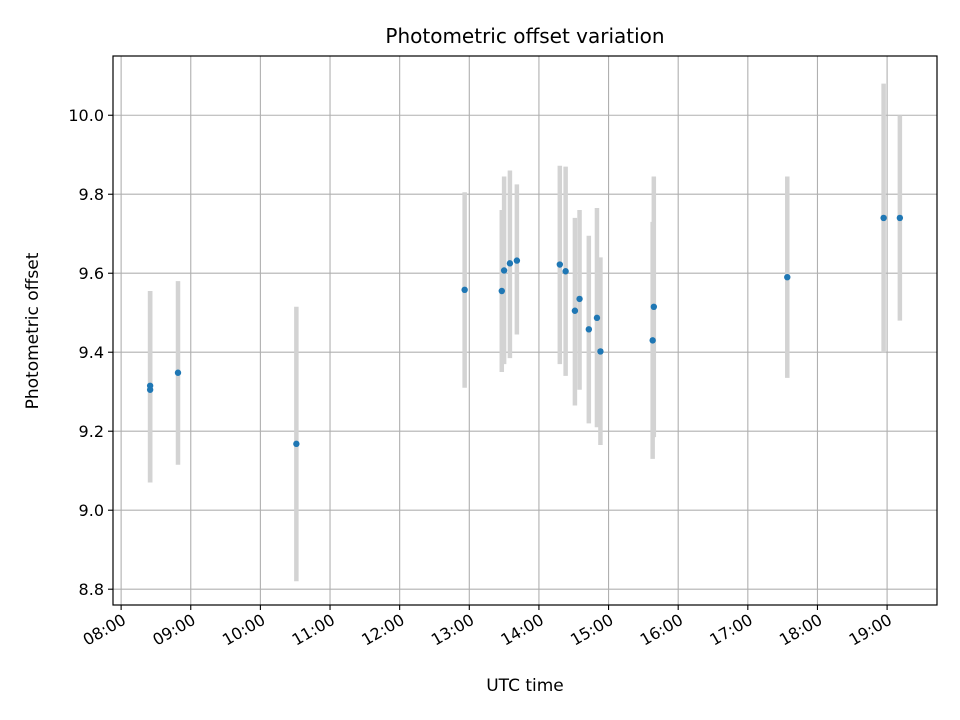 Image resolution: width=960 pixels, height=720 pixels. What do you see at coordinates (91, 352) in the screenshot?
I see `y-tick-label: 9.4` at bounding box center [91, 352].